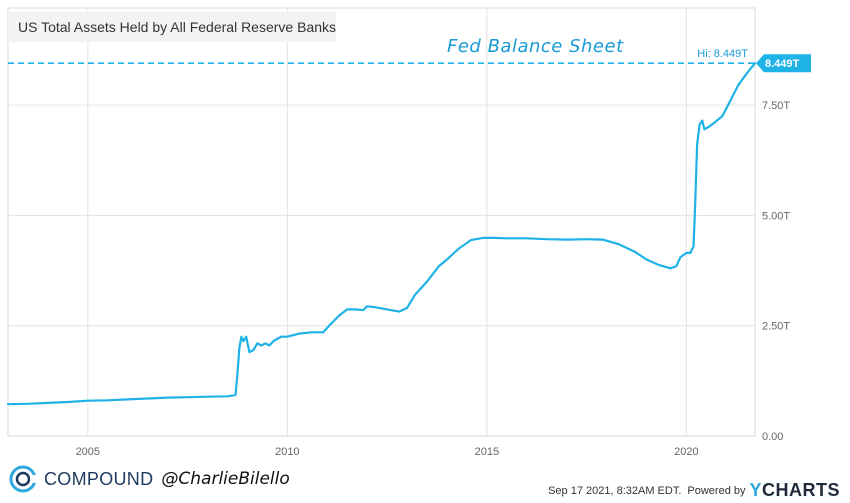  I want to click on y-tick-label: 2.50T, so click(776, 327).